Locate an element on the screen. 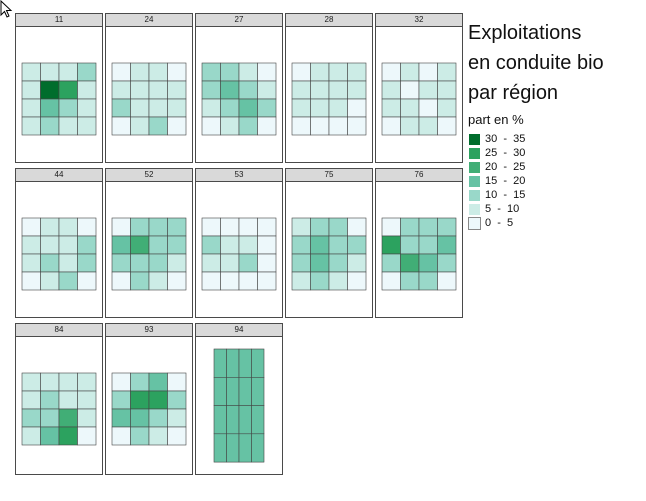 The width and height of the screenshot is (646, 501). panel-label: 28 is located at coordinates (329, 20).